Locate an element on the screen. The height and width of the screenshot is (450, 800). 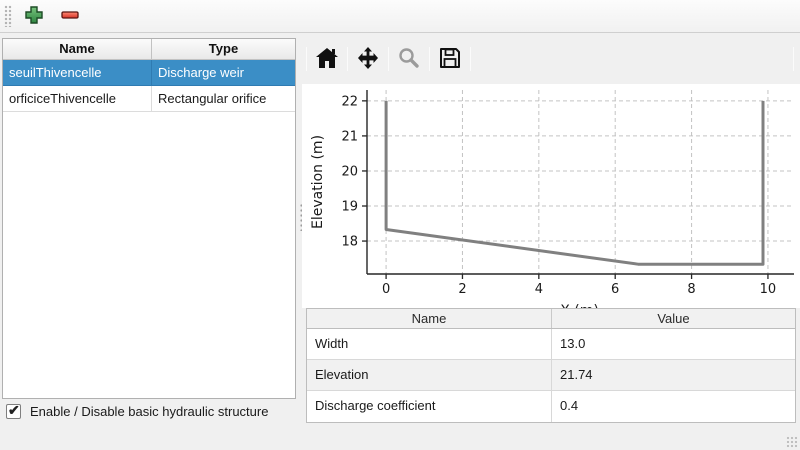
svg-text: 18 is located at coordinates (349, 242).